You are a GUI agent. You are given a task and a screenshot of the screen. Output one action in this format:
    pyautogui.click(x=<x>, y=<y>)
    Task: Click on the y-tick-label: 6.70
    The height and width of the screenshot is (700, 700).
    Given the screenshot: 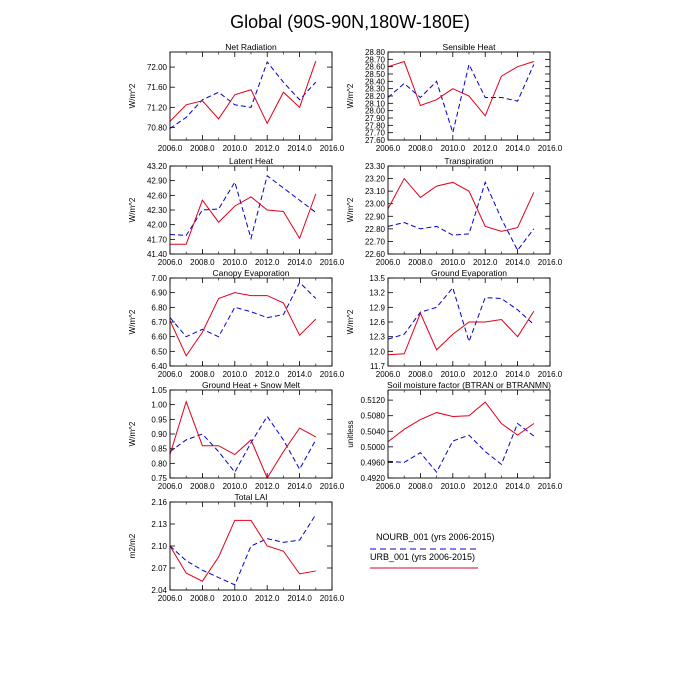 What is the action you would take?
    pyautogui.click(x=159, y=322)
    